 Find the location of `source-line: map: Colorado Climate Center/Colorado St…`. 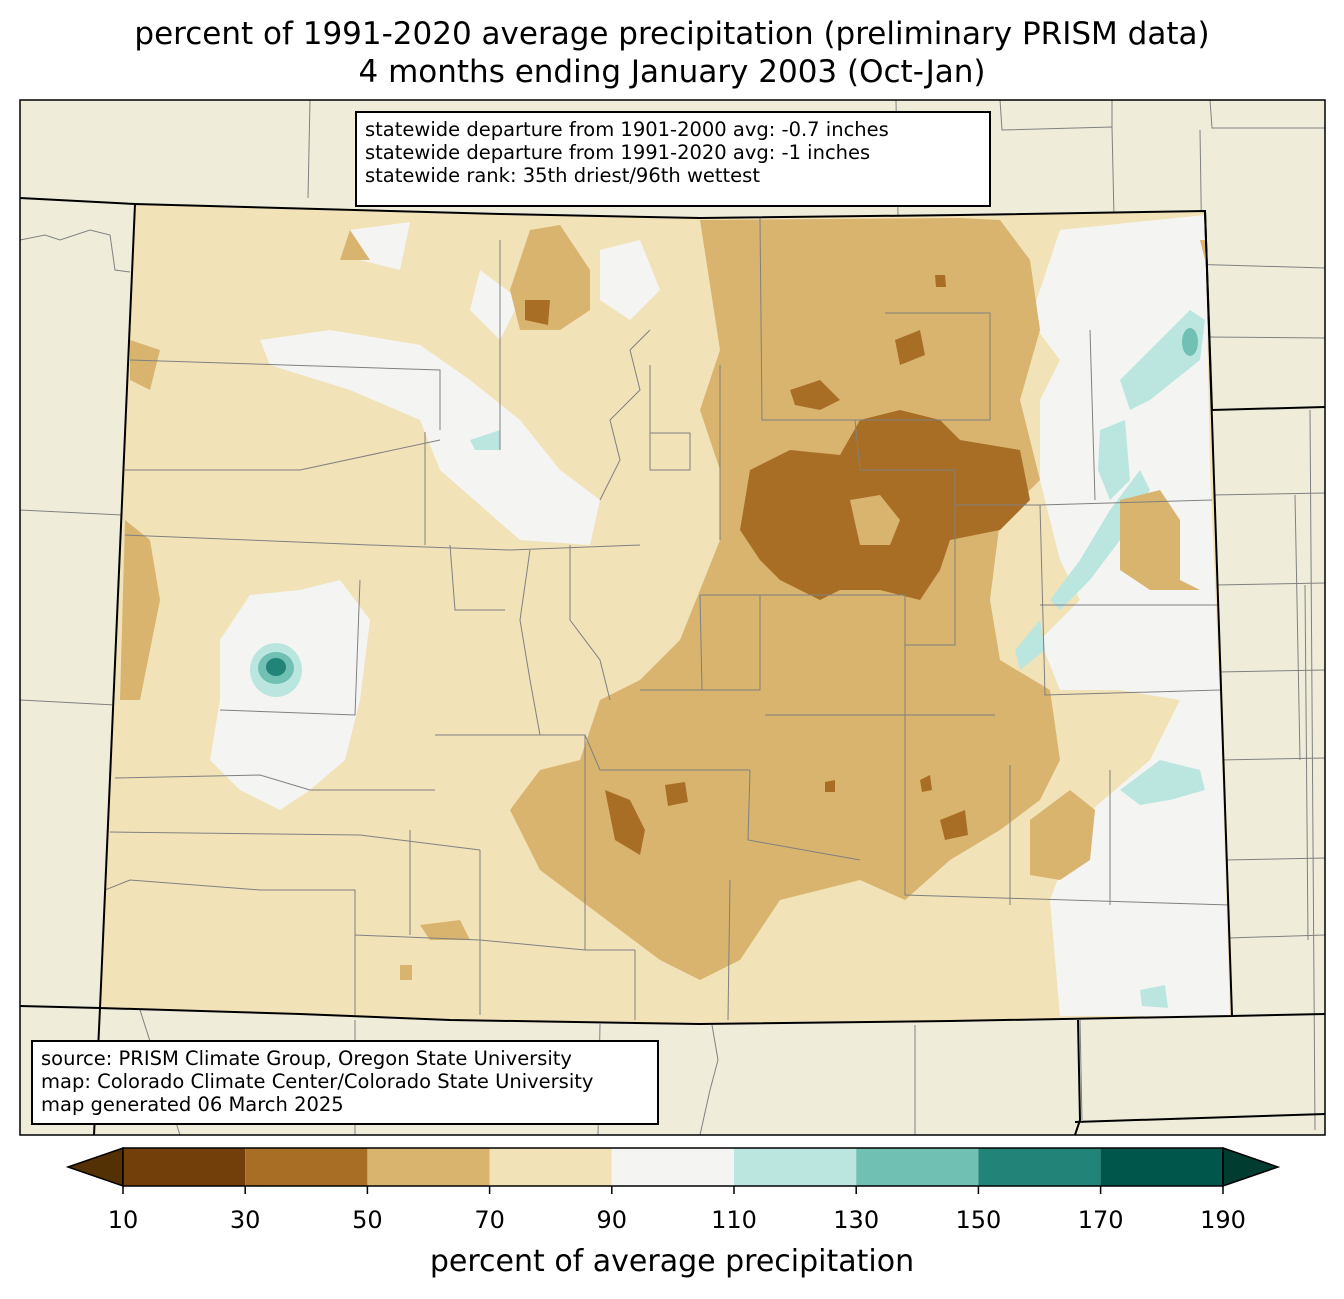

source-line: map: Colorado Climate Center/Colorado St… is located at coordinates (317, 1081).